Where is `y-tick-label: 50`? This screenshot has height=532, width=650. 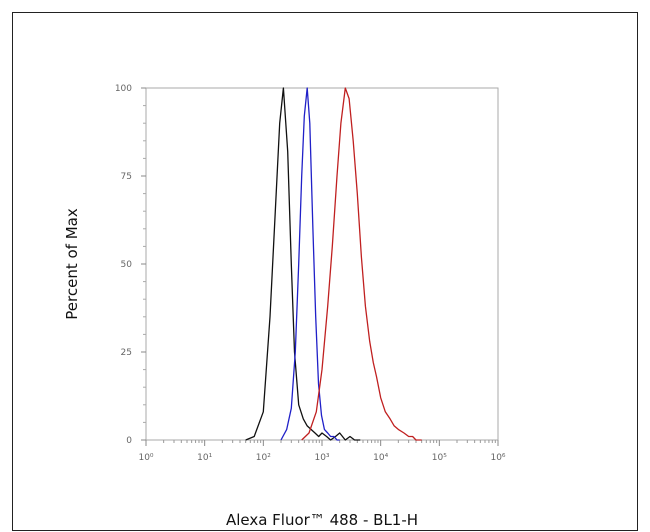 y-tick-label: 50 is located at coordinates (127, 265).